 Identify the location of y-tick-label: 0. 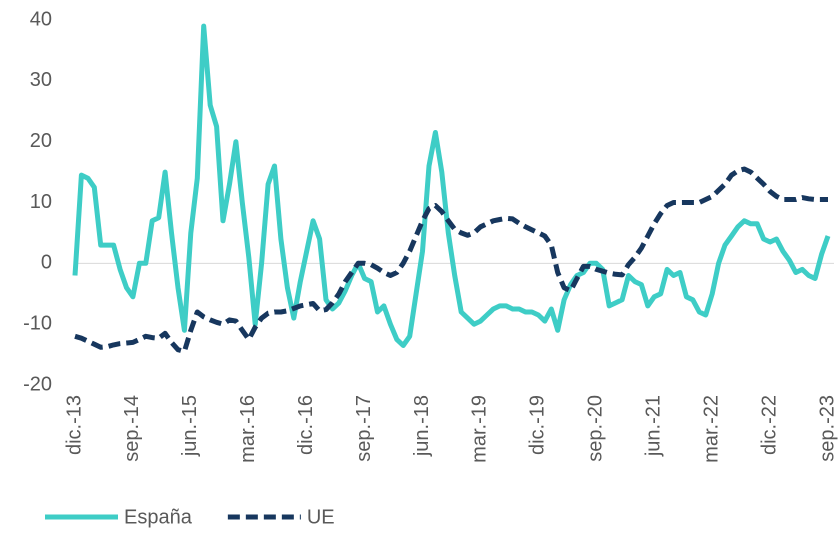
(46, 263).